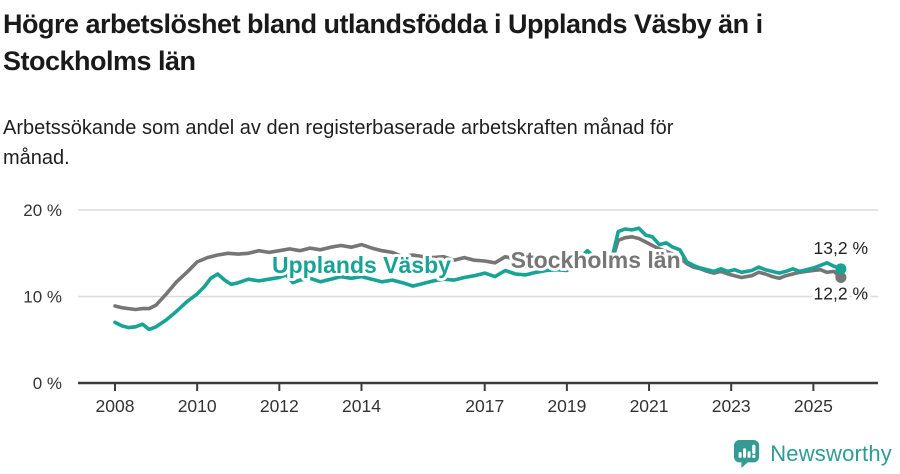  I want to click on y-axis-tick-label: 0 %, so click(47, 383).